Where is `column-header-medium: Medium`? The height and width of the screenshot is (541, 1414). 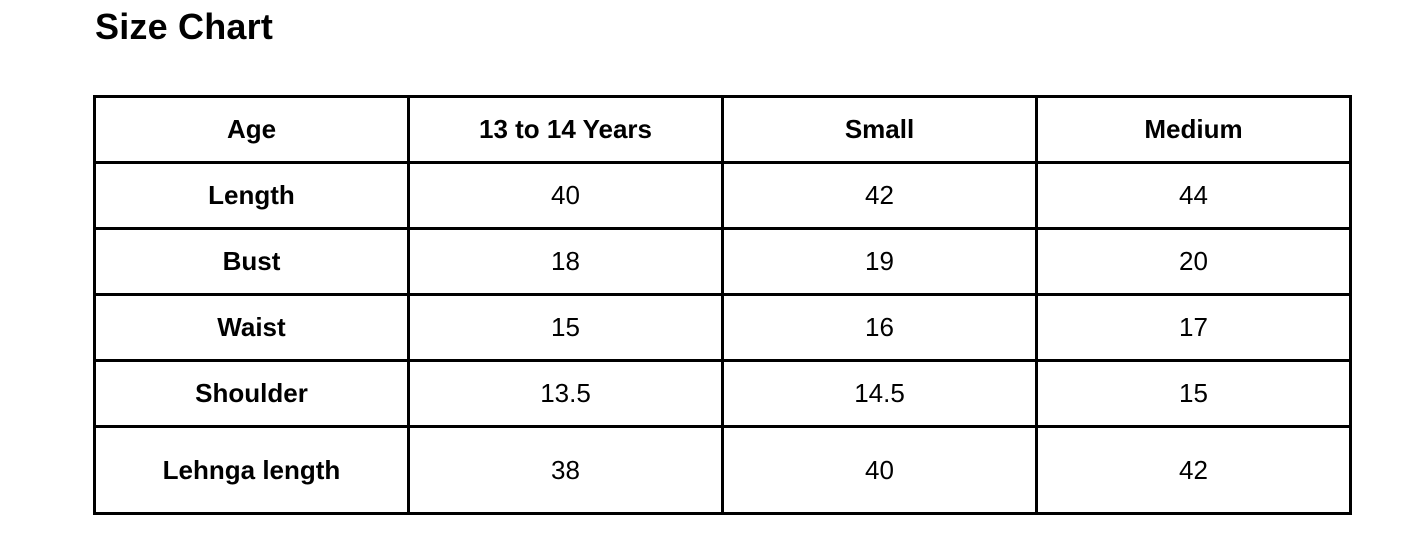 column-header-medium: Medium is located at coordinates (1193, 129).